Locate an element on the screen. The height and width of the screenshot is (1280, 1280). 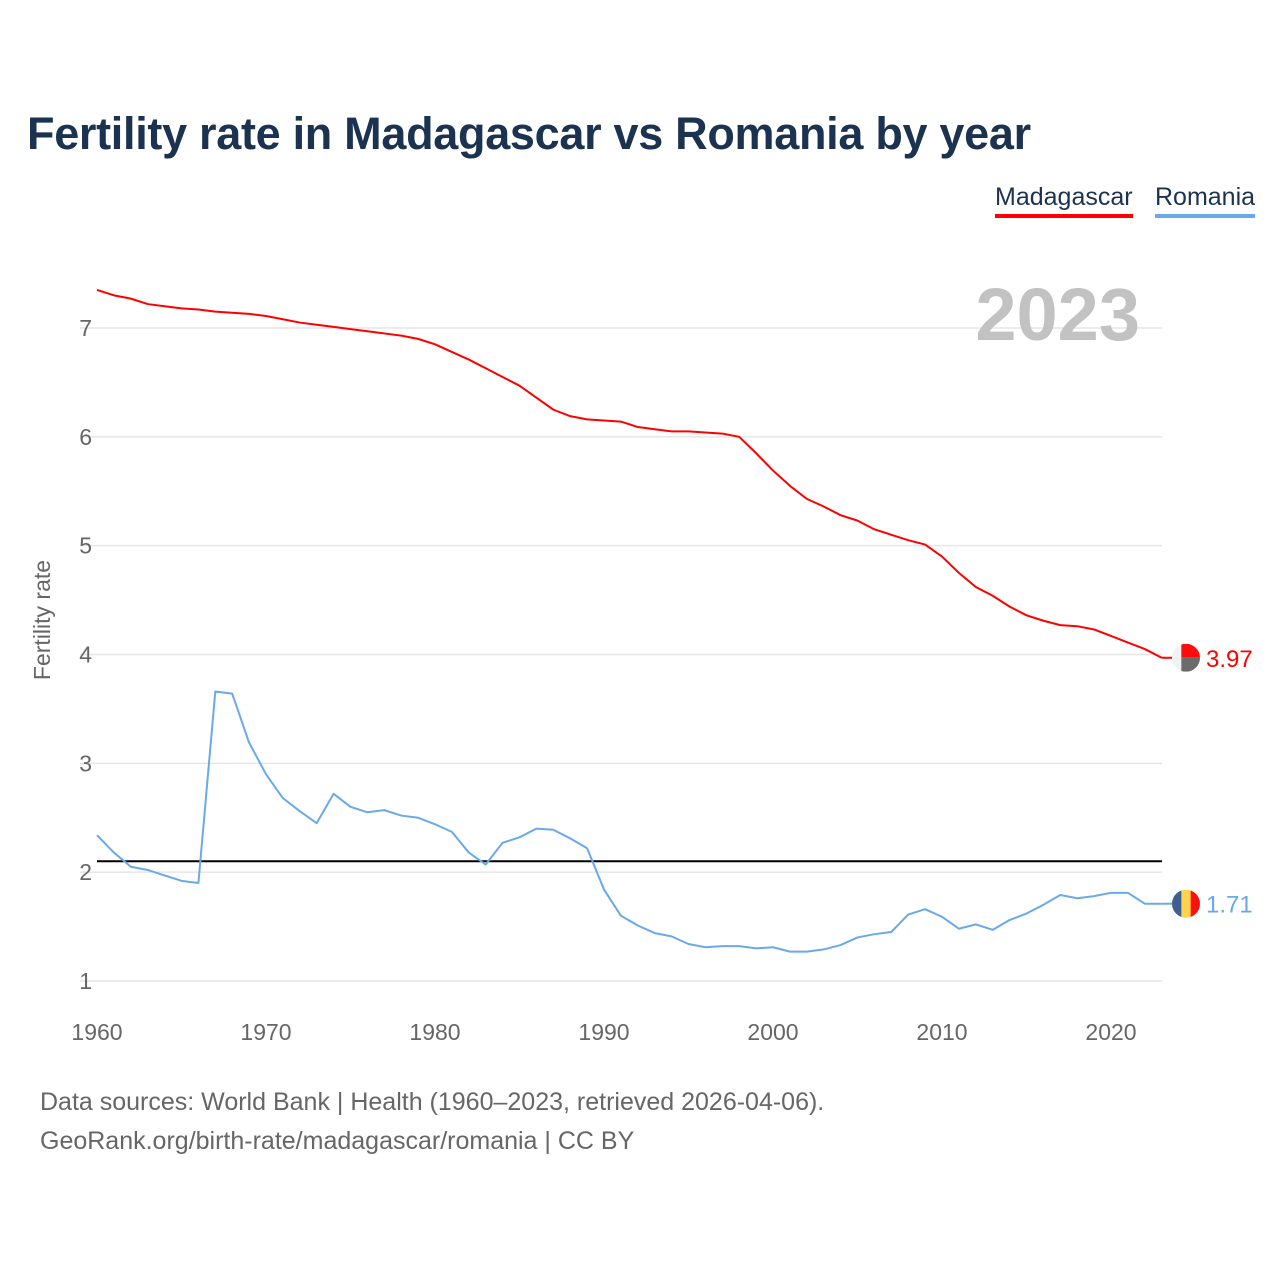
legend-madagascar: Madagascar is located at coordinates (1064, 200).